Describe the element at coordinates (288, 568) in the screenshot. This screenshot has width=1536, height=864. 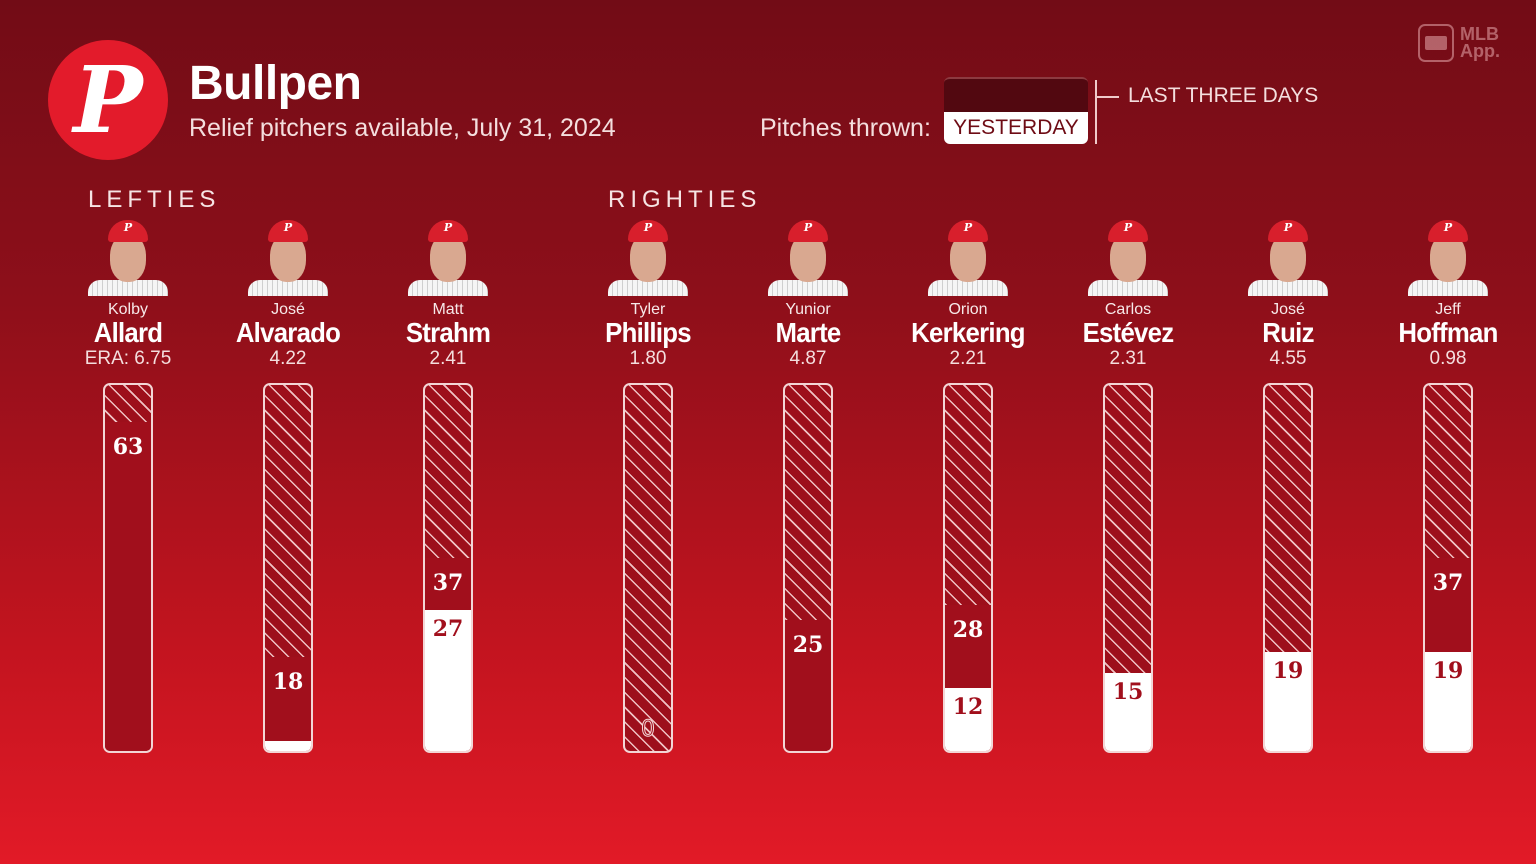
I see `bar-alvarado: 18` at that location.